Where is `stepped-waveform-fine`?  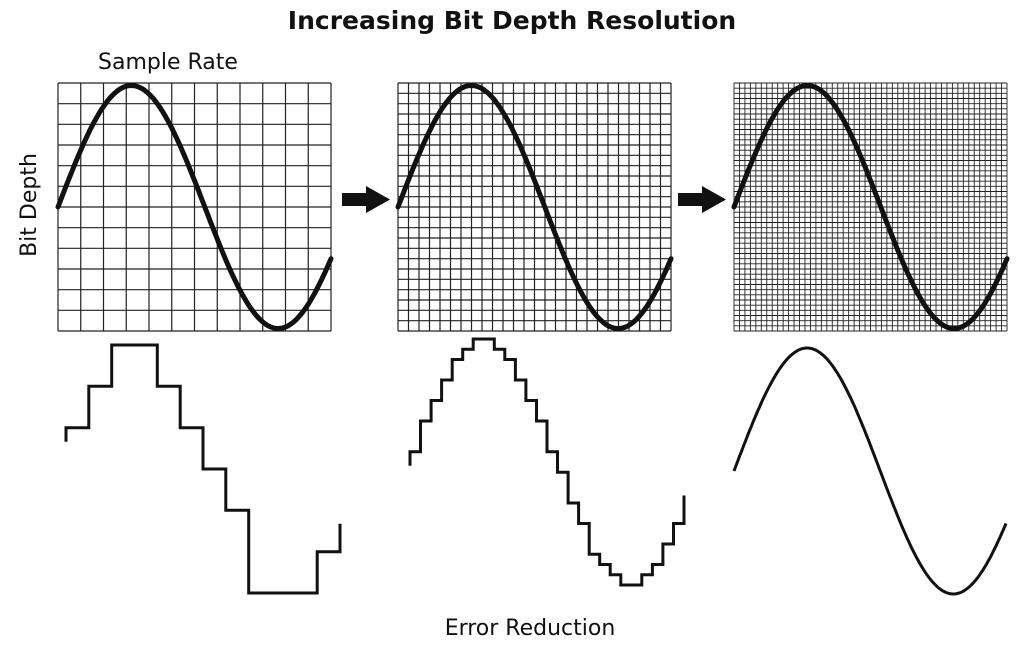
stepped-waveform-fine is located at coordinates (547, 462).